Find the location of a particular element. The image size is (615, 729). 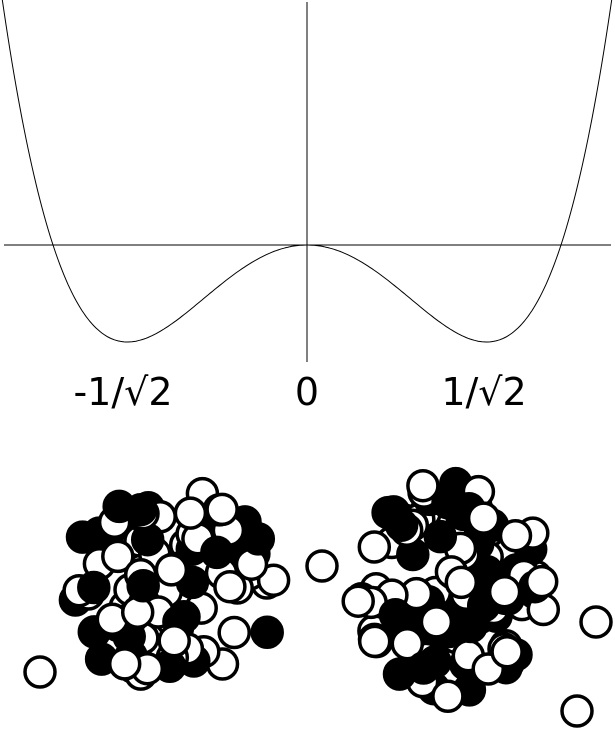

tick-label: 1/√2 is located at coordinates (483, 392).